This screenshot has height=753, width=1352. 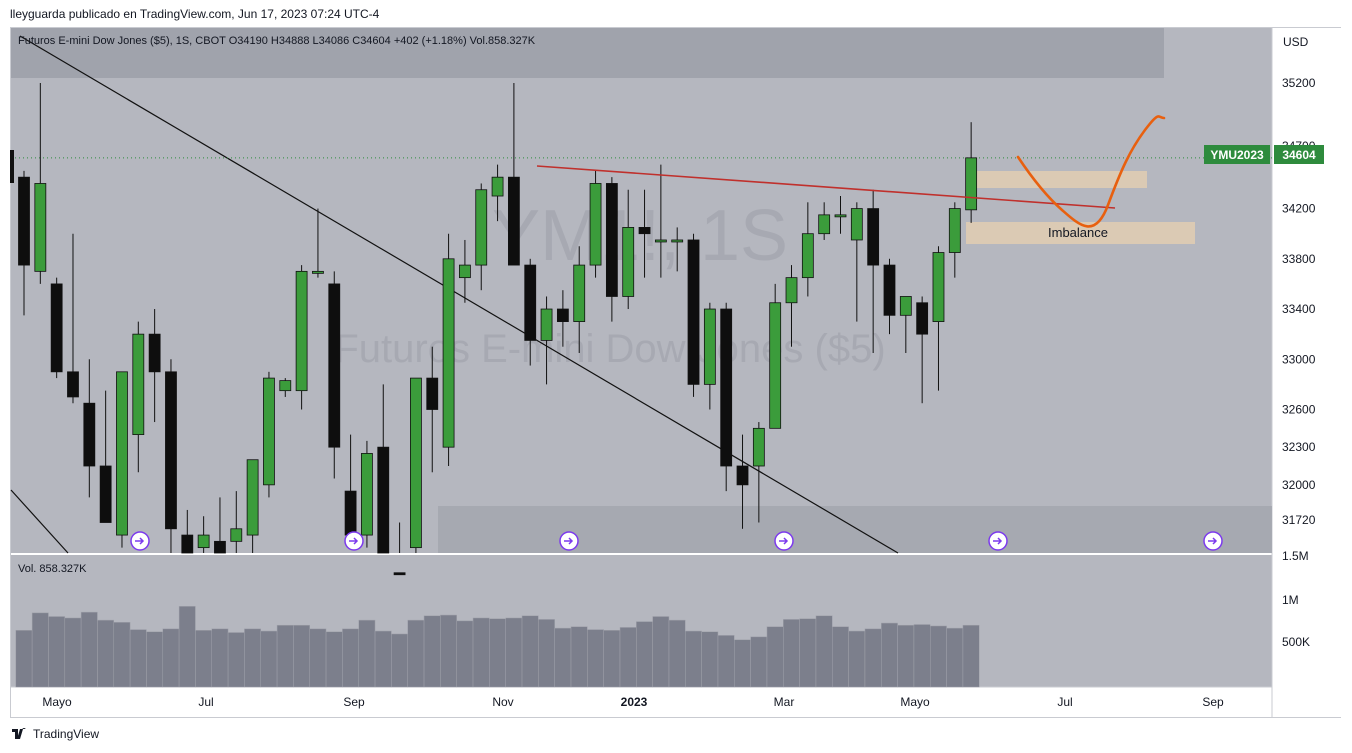 I want to click on resistance-line, so click(x=826, y=187).